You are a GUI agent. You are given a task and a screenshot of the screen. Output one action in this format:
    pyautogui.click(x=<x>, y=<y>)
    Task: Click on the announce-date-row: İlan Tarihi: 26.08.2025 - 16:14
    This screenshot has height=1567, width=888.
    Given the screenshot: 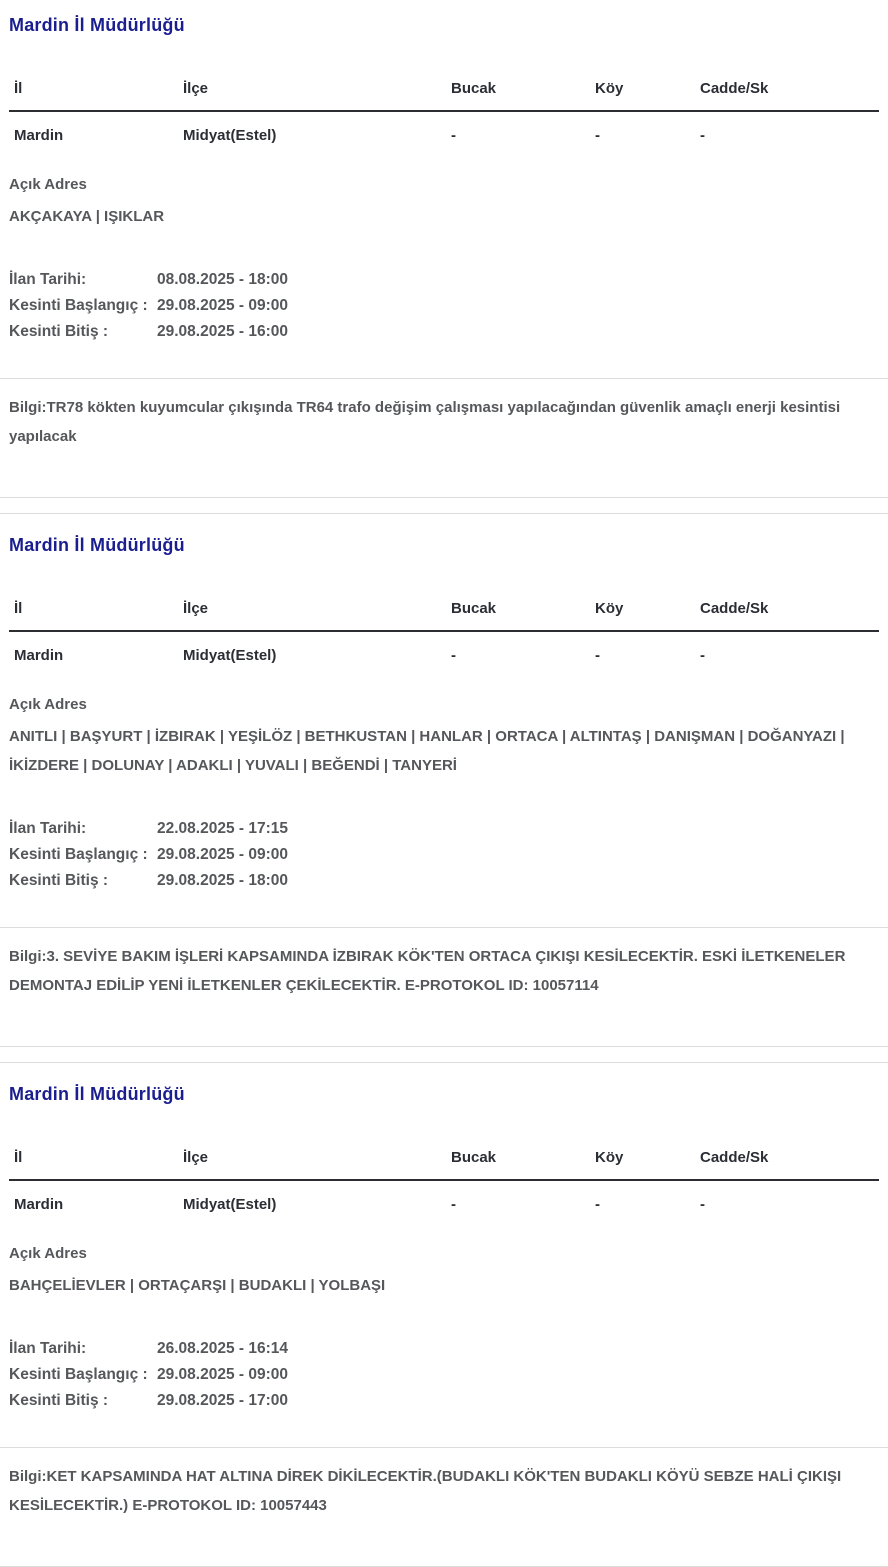 What is the action you would take?
    pyautogui.click(x=444, y=1349)
    